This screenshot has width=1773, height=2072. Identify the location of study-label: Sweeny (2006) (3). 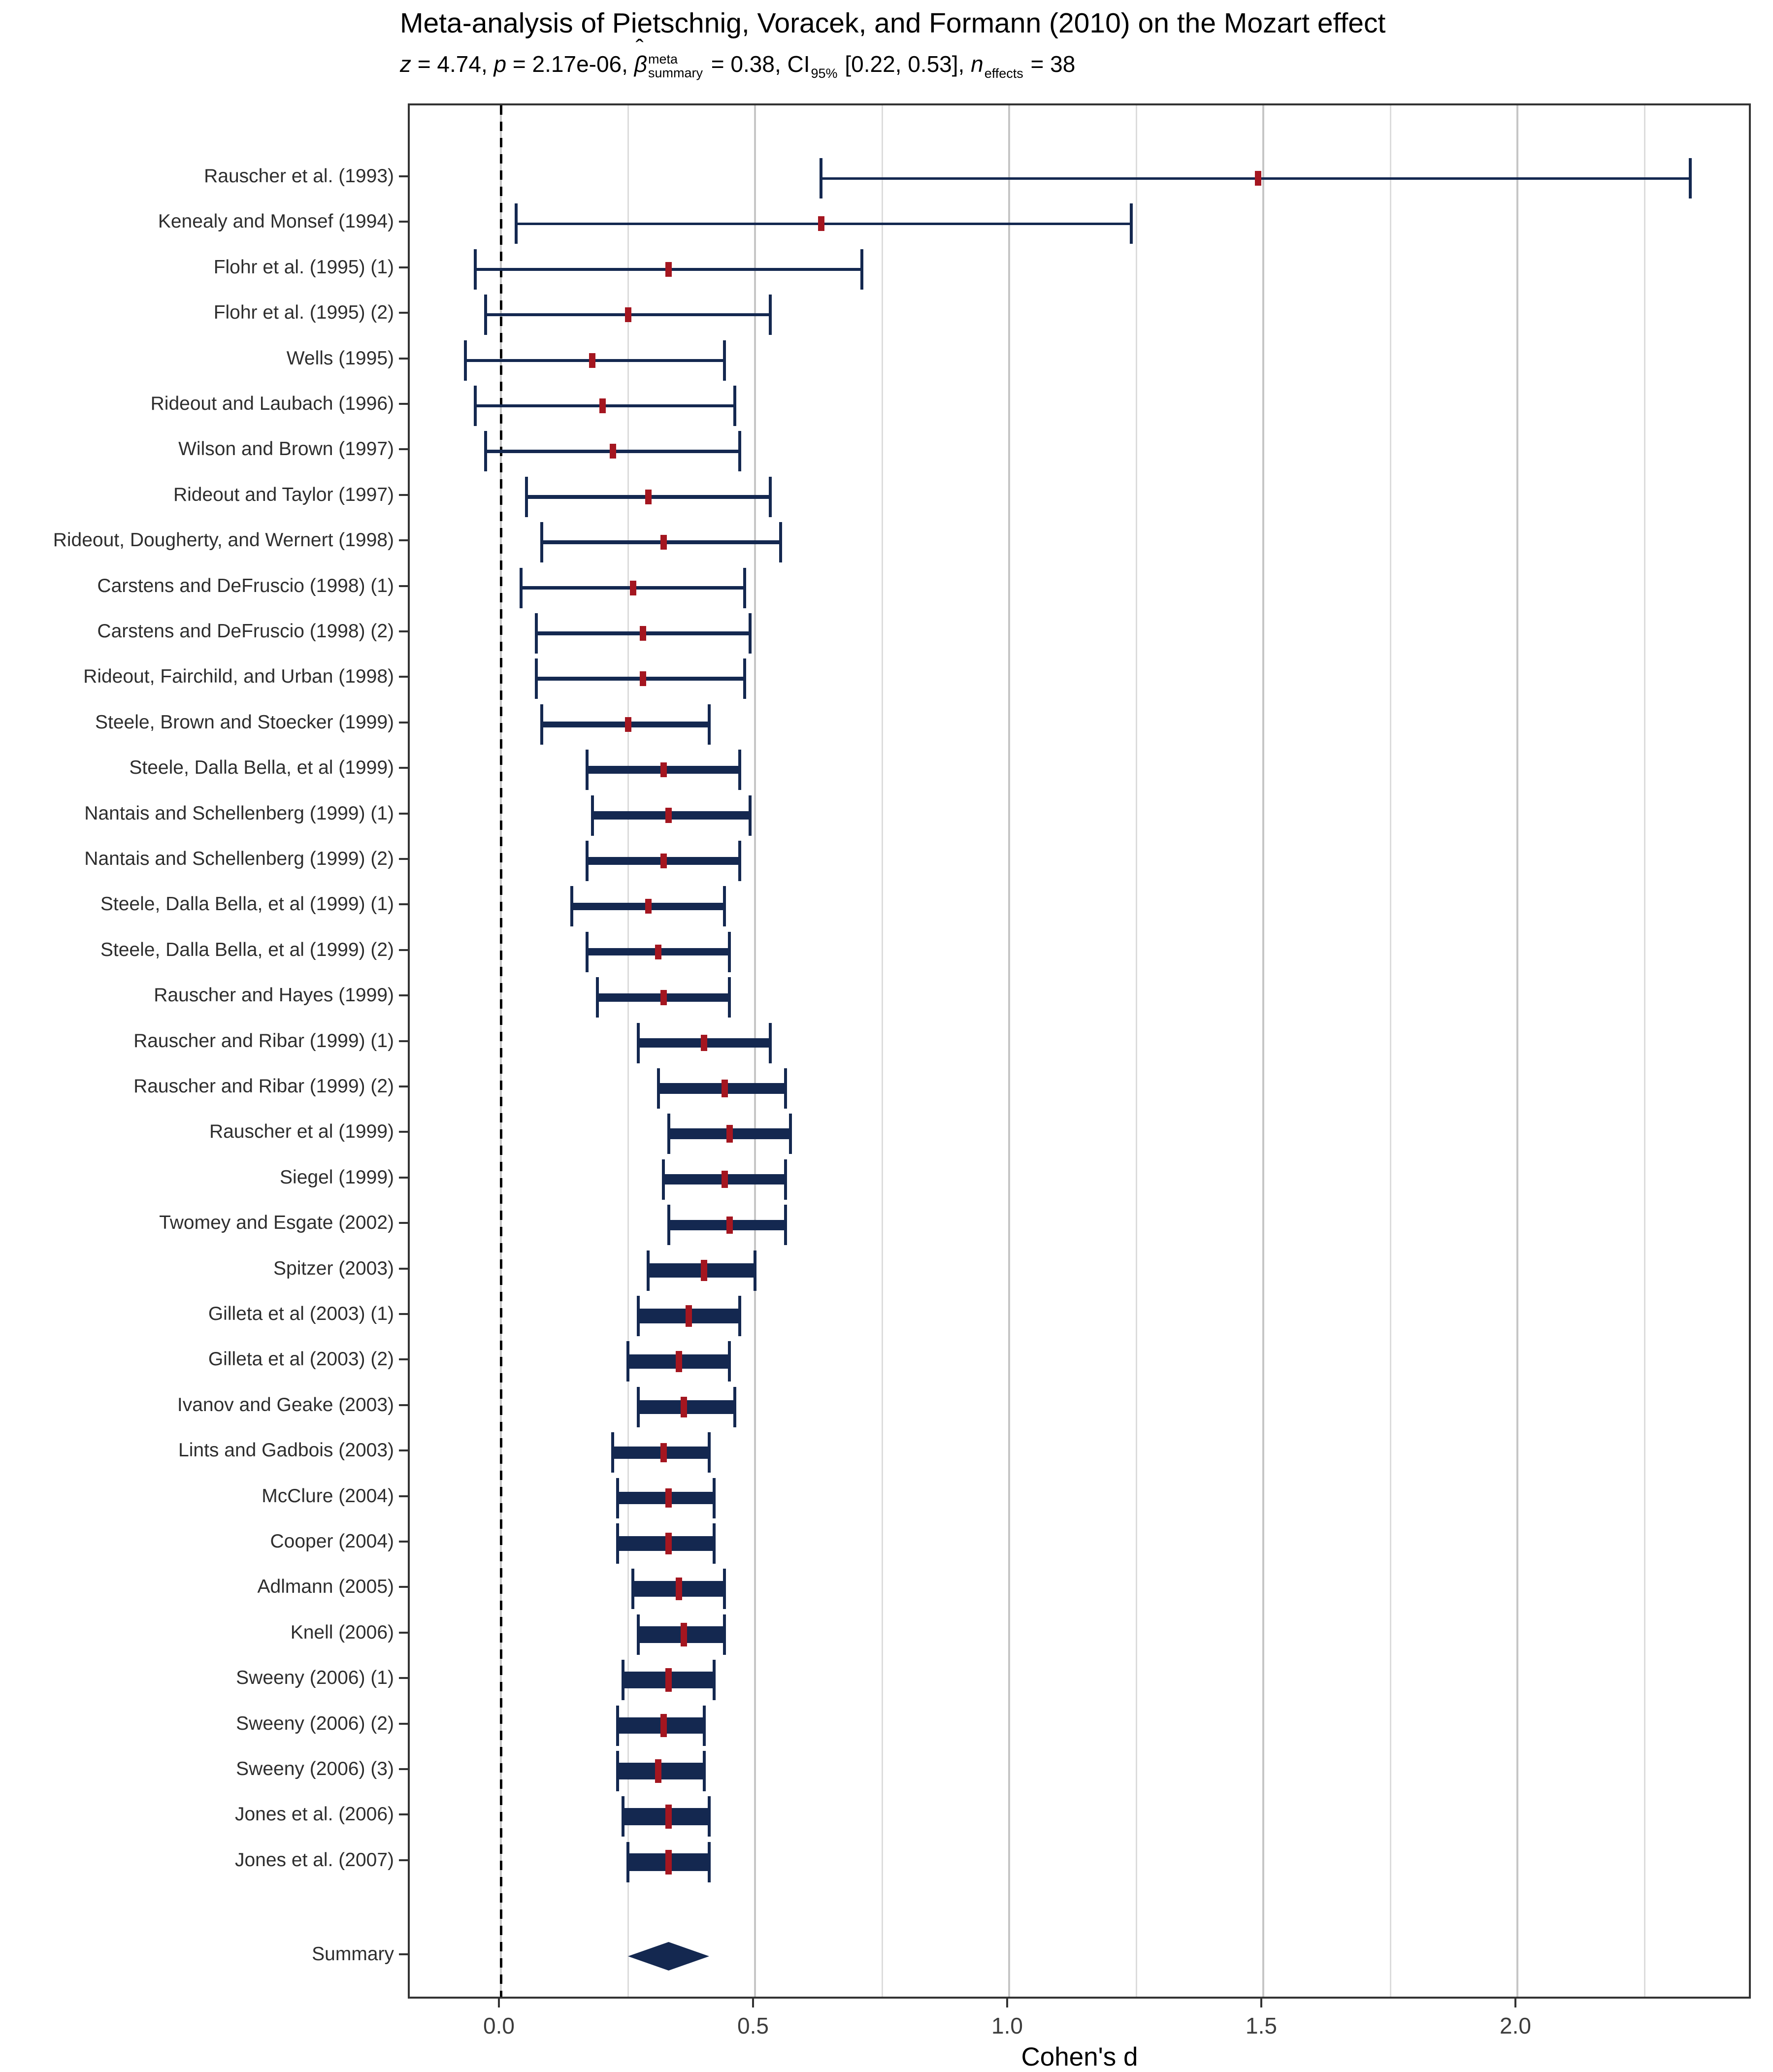
(315, 1768).